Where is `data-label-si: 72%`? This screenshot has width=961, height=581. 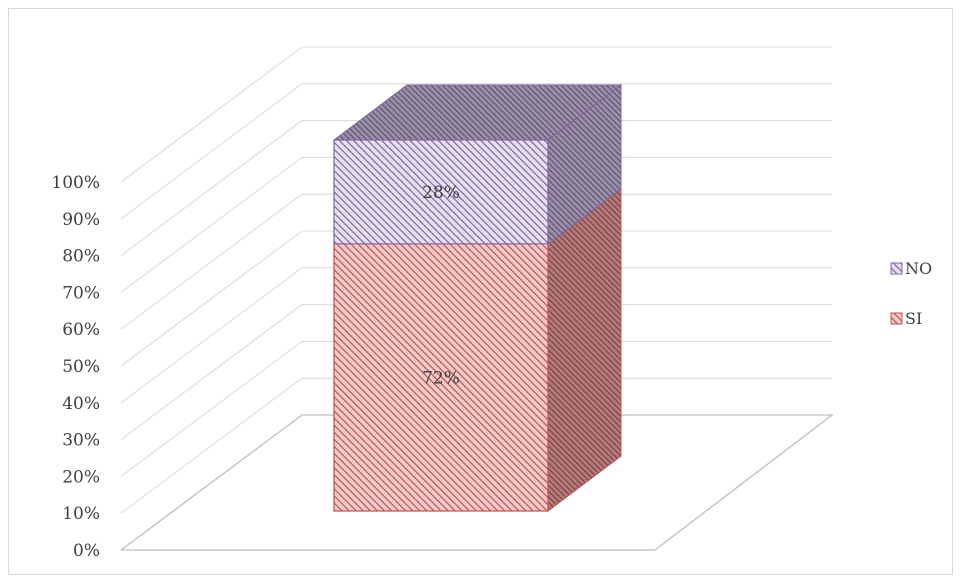 data-label-si: 72% is located at coordinates (441, 378).